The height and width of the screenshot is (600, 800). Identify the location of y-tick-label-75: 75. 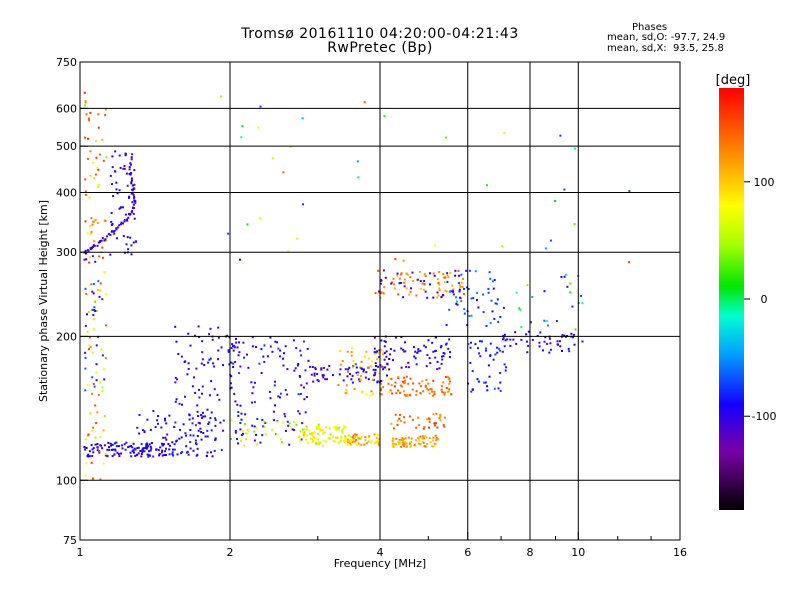
(70, 540).